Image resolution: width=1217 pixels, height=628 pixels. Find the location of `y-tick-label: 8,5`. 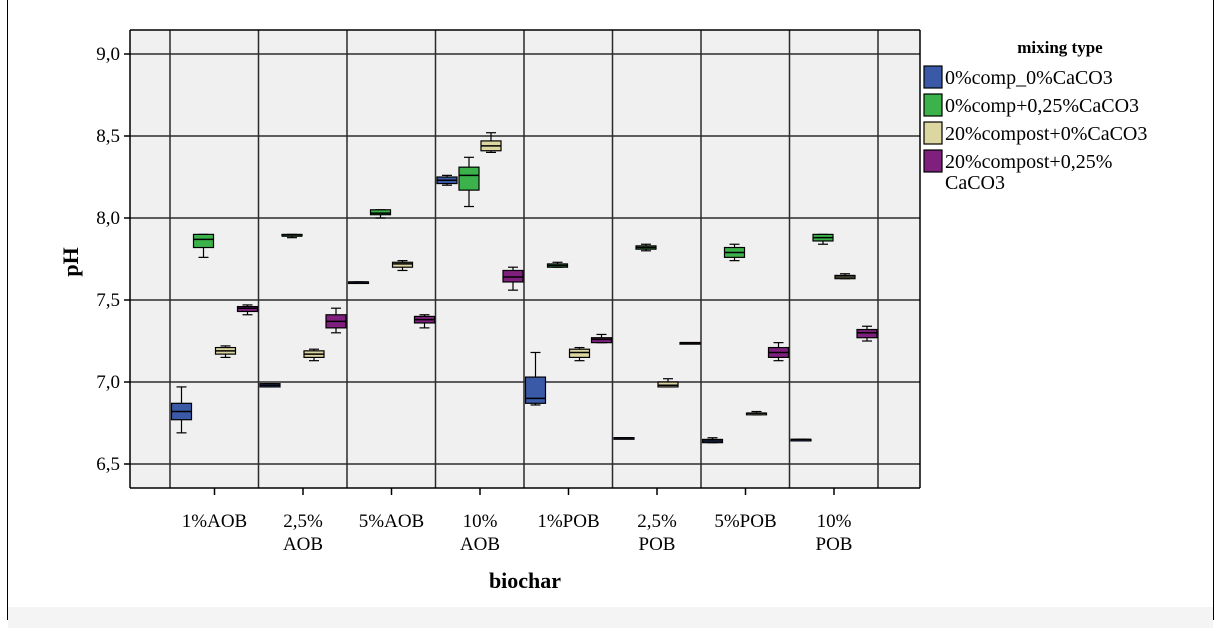

y-tick-label: 8,5 is located at coordinates (108, 136).